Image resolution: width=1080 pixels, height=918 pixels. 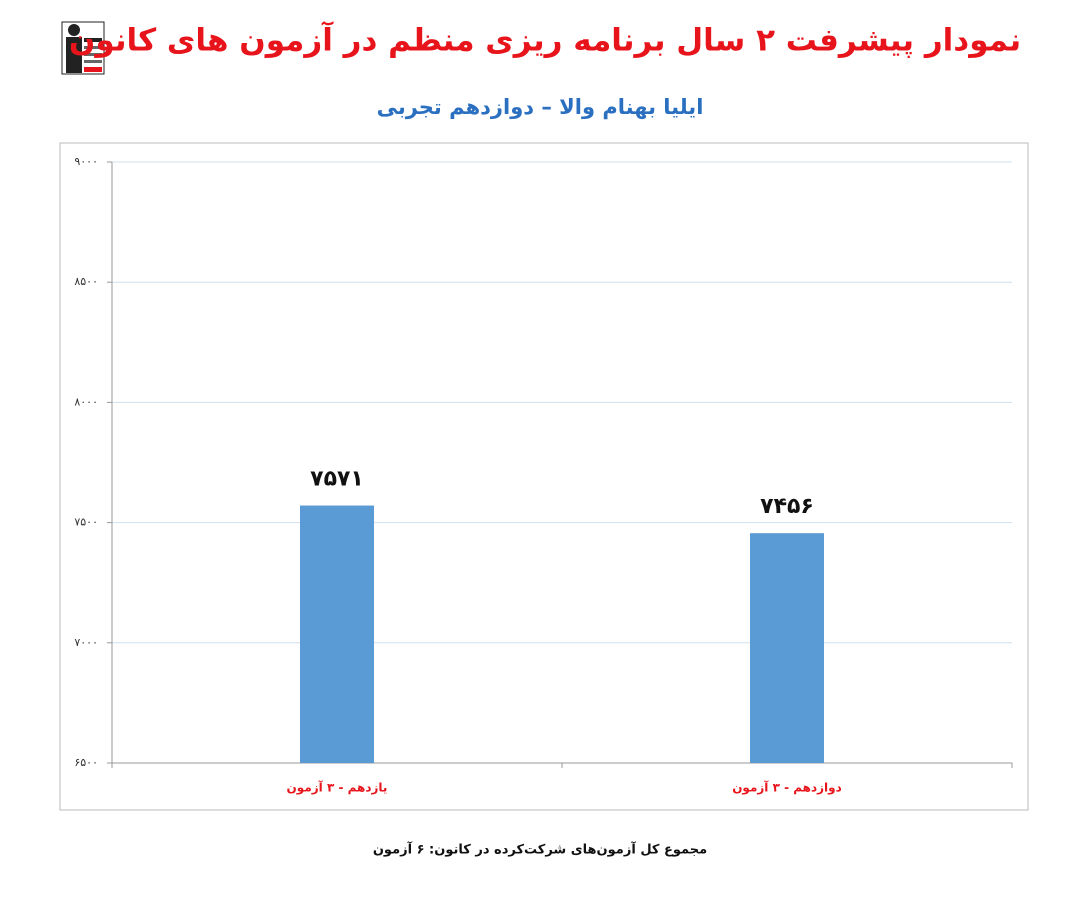 I want to click on y-tick-label: ۷۵۰۰, so click(x=86, y=522).